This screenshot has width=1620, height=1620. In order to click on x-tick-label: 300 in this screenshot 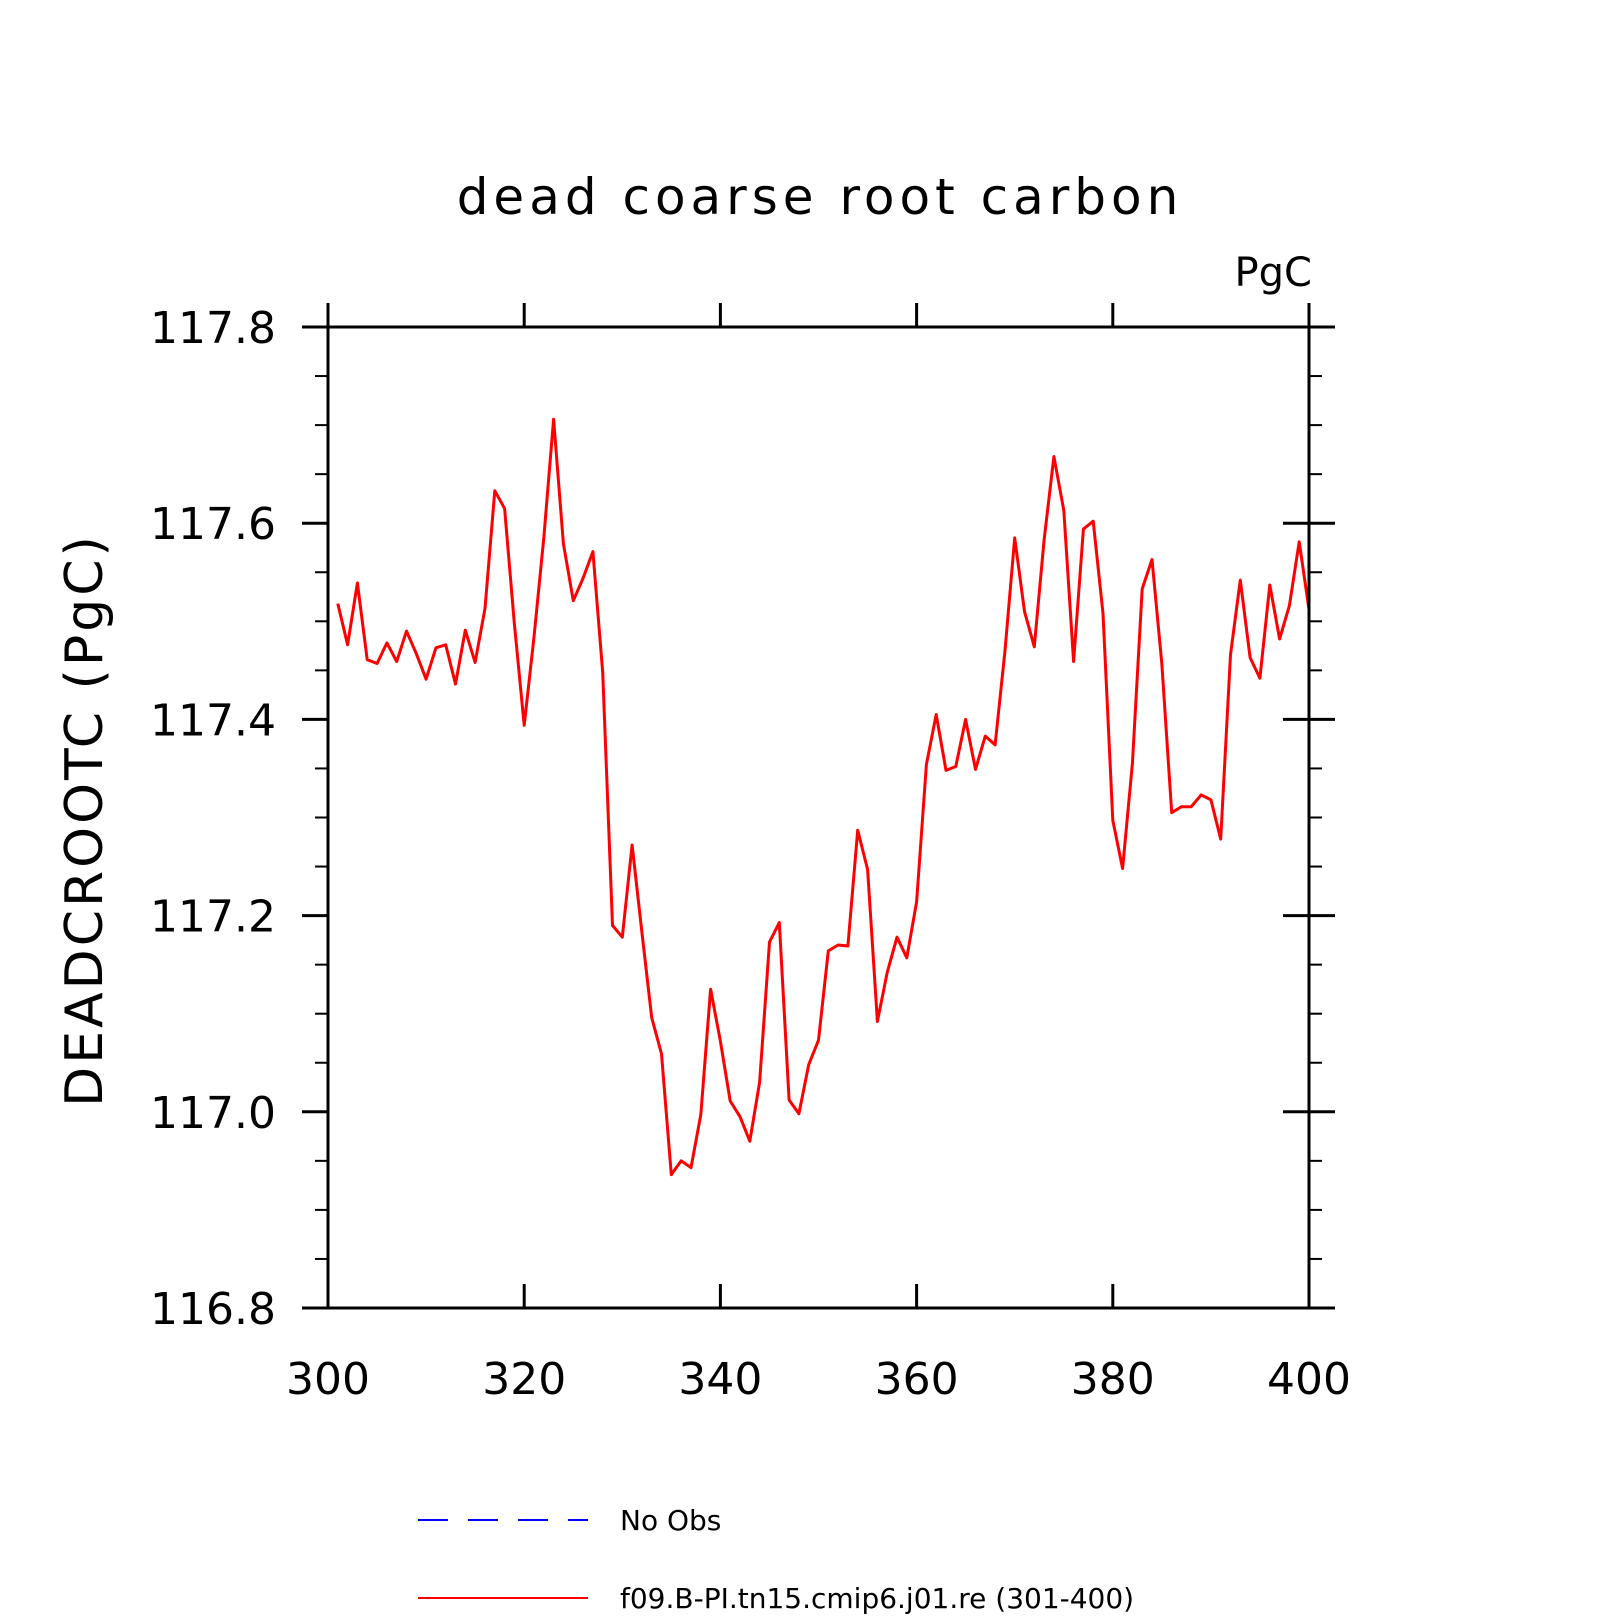, I will do `click(328, 1379)`.